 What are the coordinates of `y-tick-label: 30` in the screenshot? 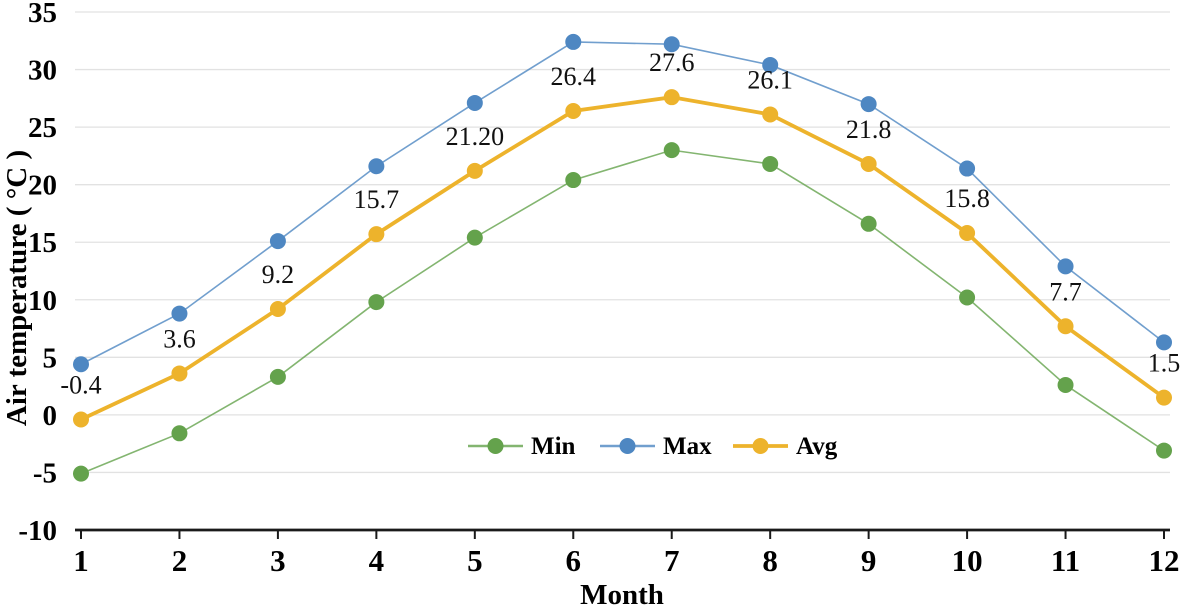 It's located at (42, 71).